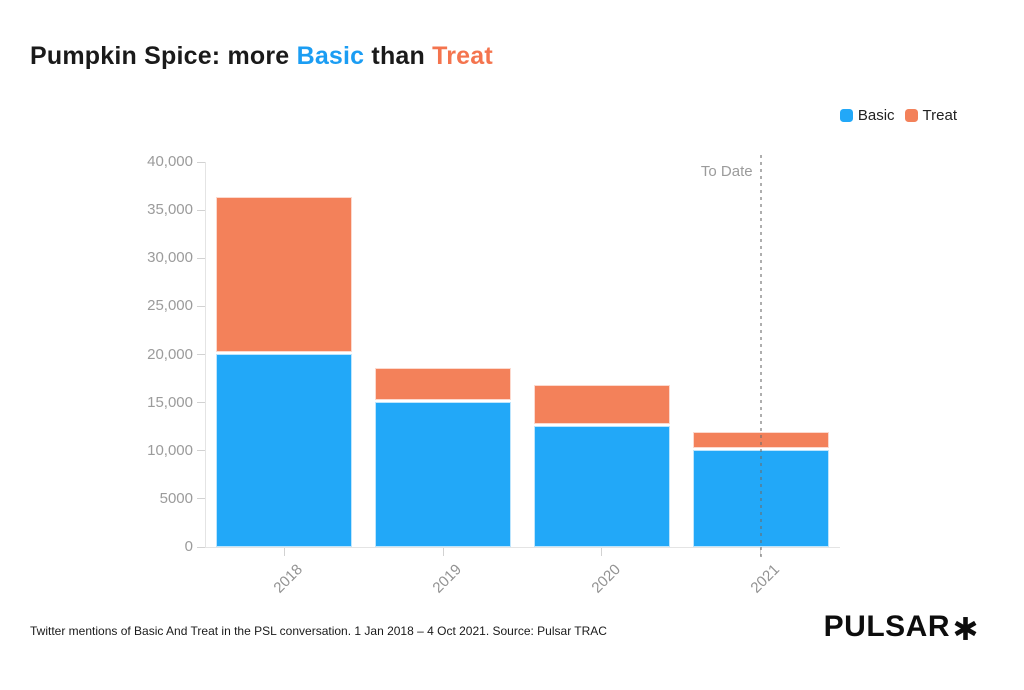  What do you see at coordinates (911, 115) in the screenshot?
I see `treat-swatch-icon` at bounding box center [911, 115].